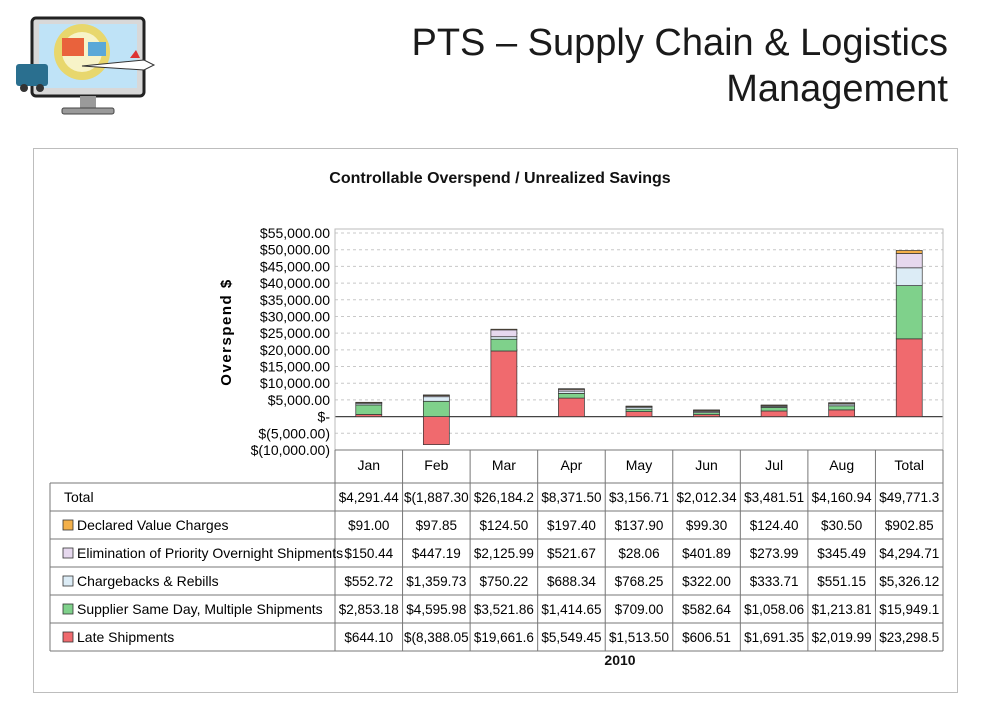 The height and width of the screenshot is (719, 1000). Describe the element at coordinates (290, 450) in the screenshot. I see `y-tick-label: $(10,000.00)` at that location.